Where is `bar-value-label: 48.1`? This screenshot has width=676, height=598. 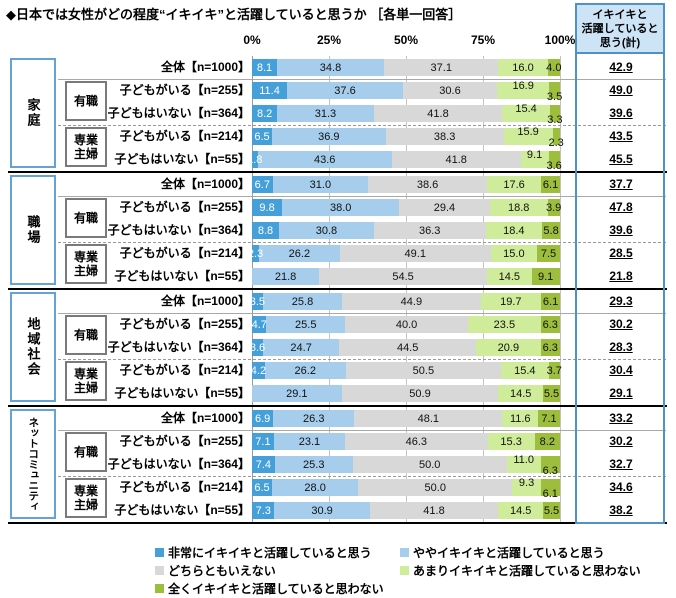 bar-value-label: 48.1 is located at coordinates (428, 418).